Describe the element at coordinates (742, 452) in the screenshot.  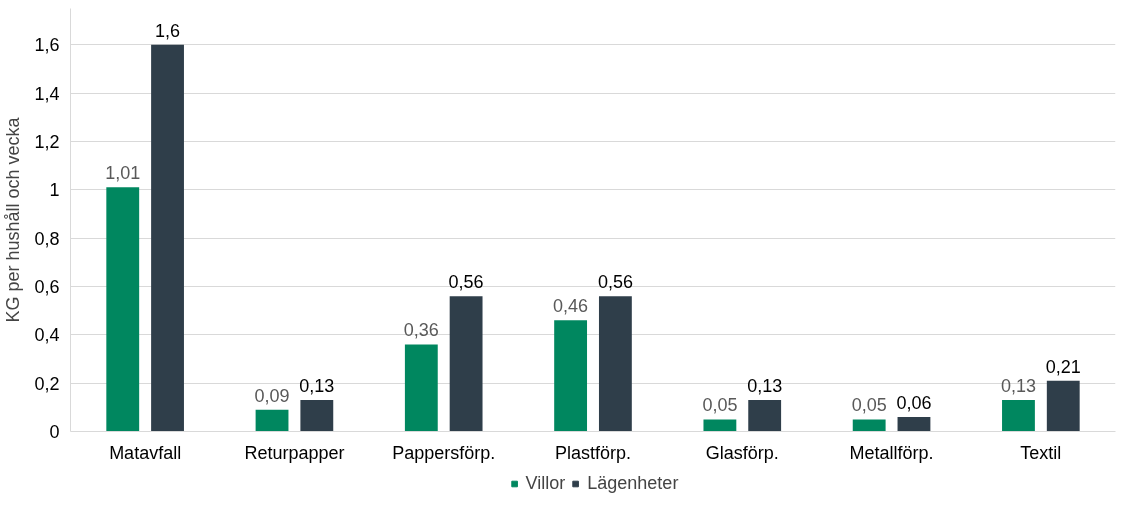
I see `x-tick-label: Glasförp.` at that location.